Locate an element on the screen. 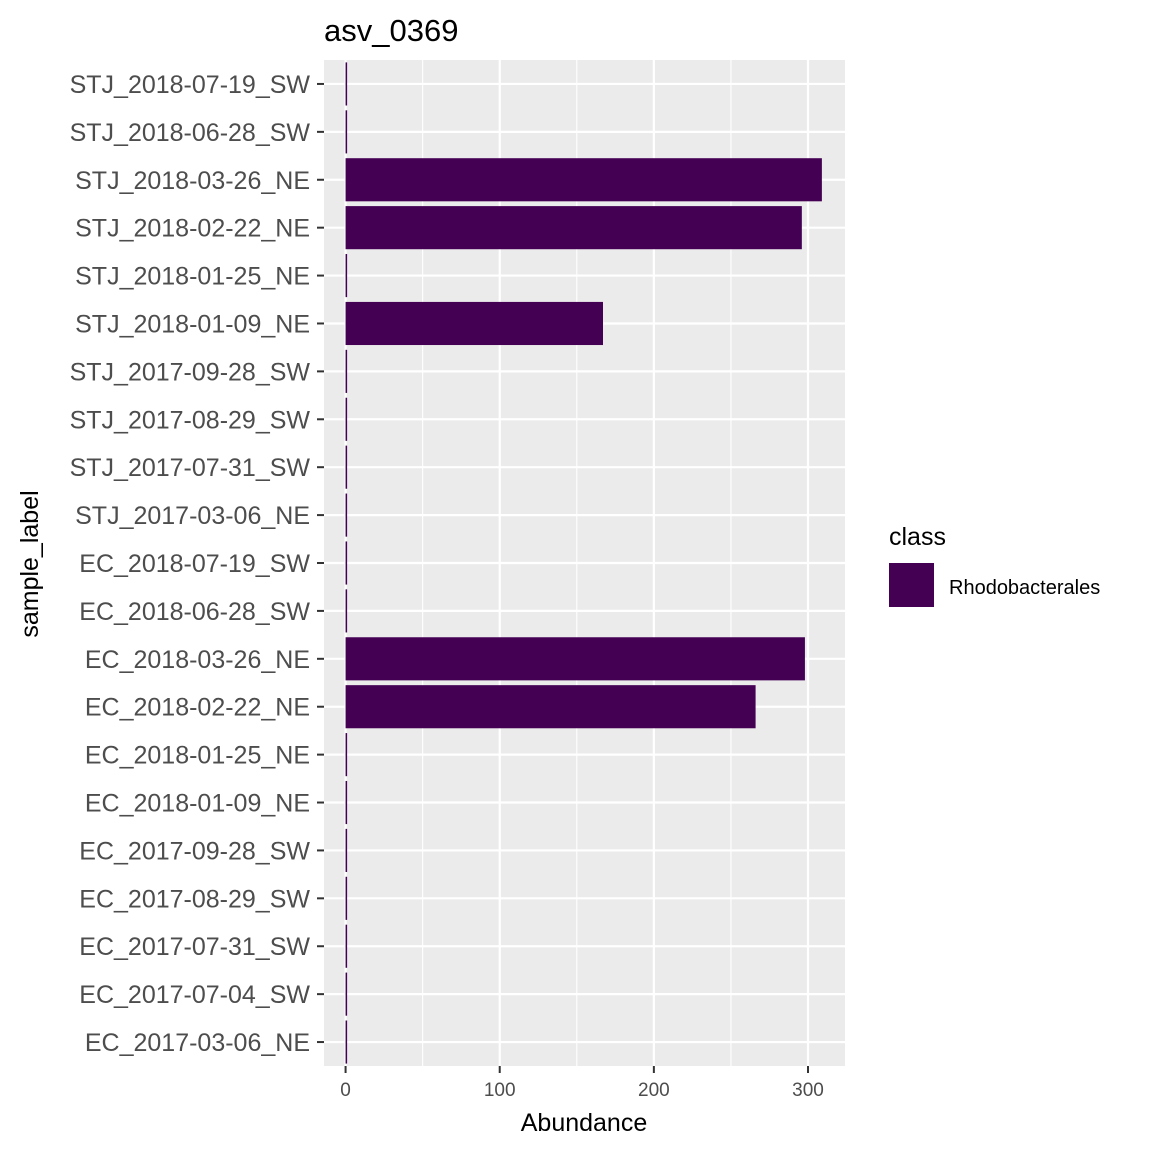 The image size is (1152, 1152). y-tick-label: STJ_2017-07-31_SW is located at coordinates (190, 468).